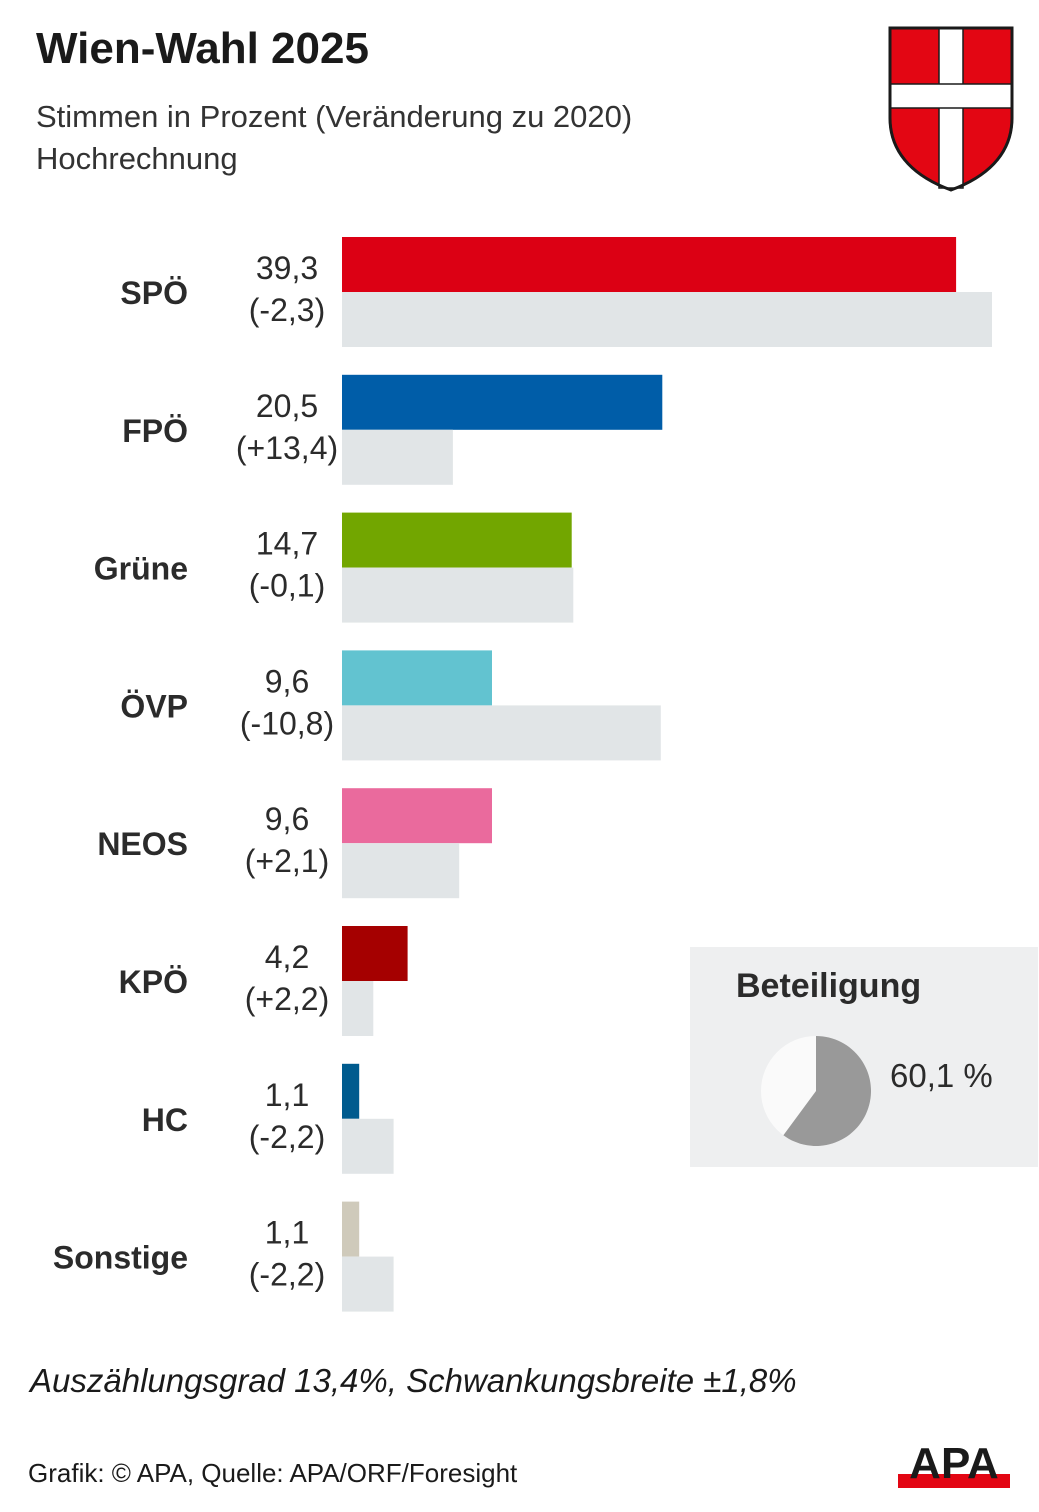  Describe the element at coordinates (155, 431) in the screenshot. I see `category-label: FPÖ` at that location.